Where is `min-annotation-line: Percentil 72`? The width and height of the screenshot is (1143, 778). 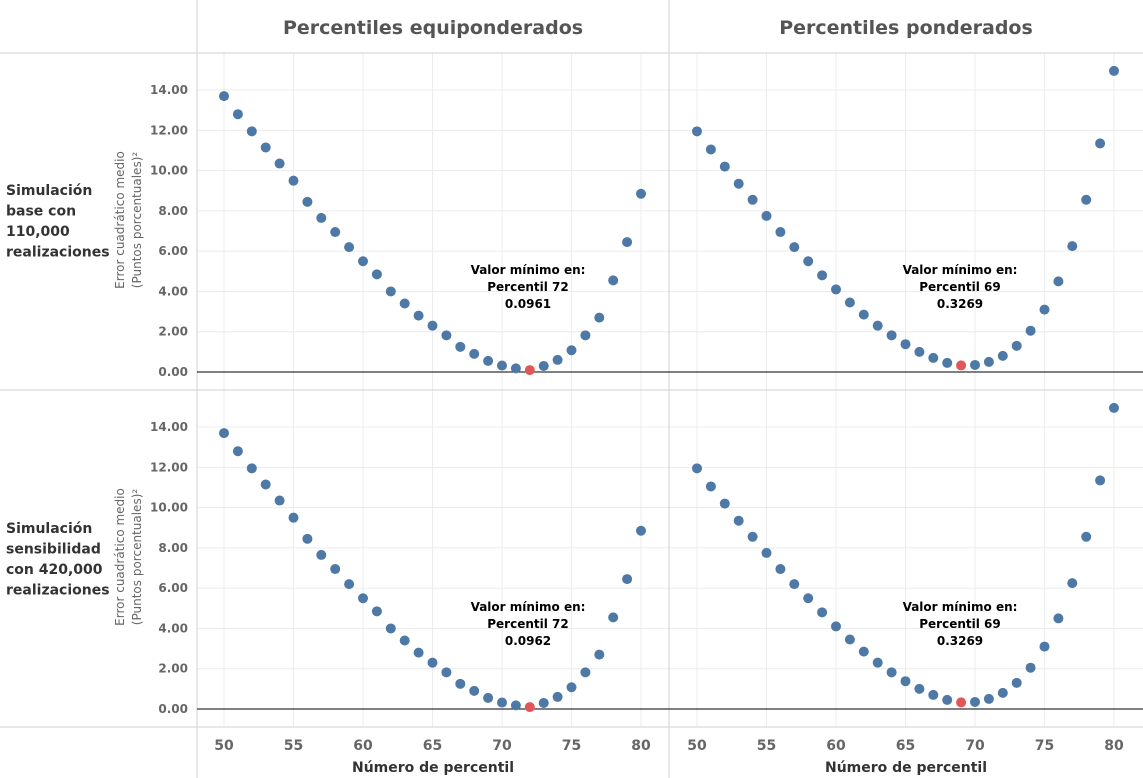 min-annotation-line: Percentil 72 is located at coordinates (528, 624).